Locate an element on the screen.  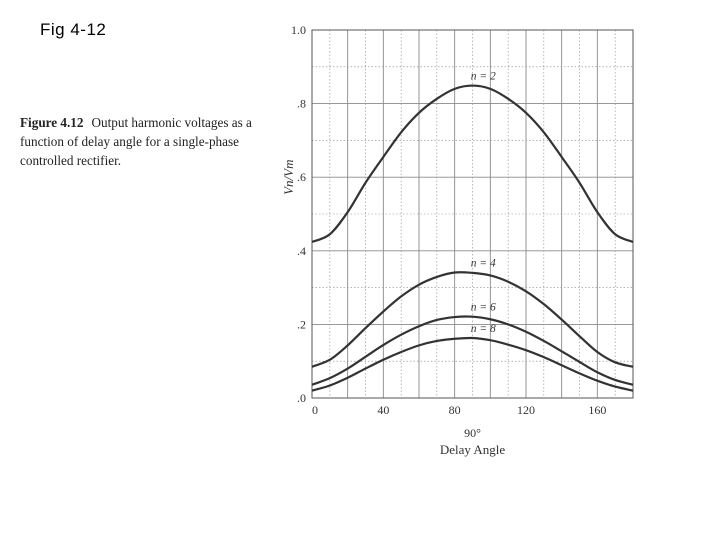
x-axis-marker-label: 90° is located at coordinates (472, 433).